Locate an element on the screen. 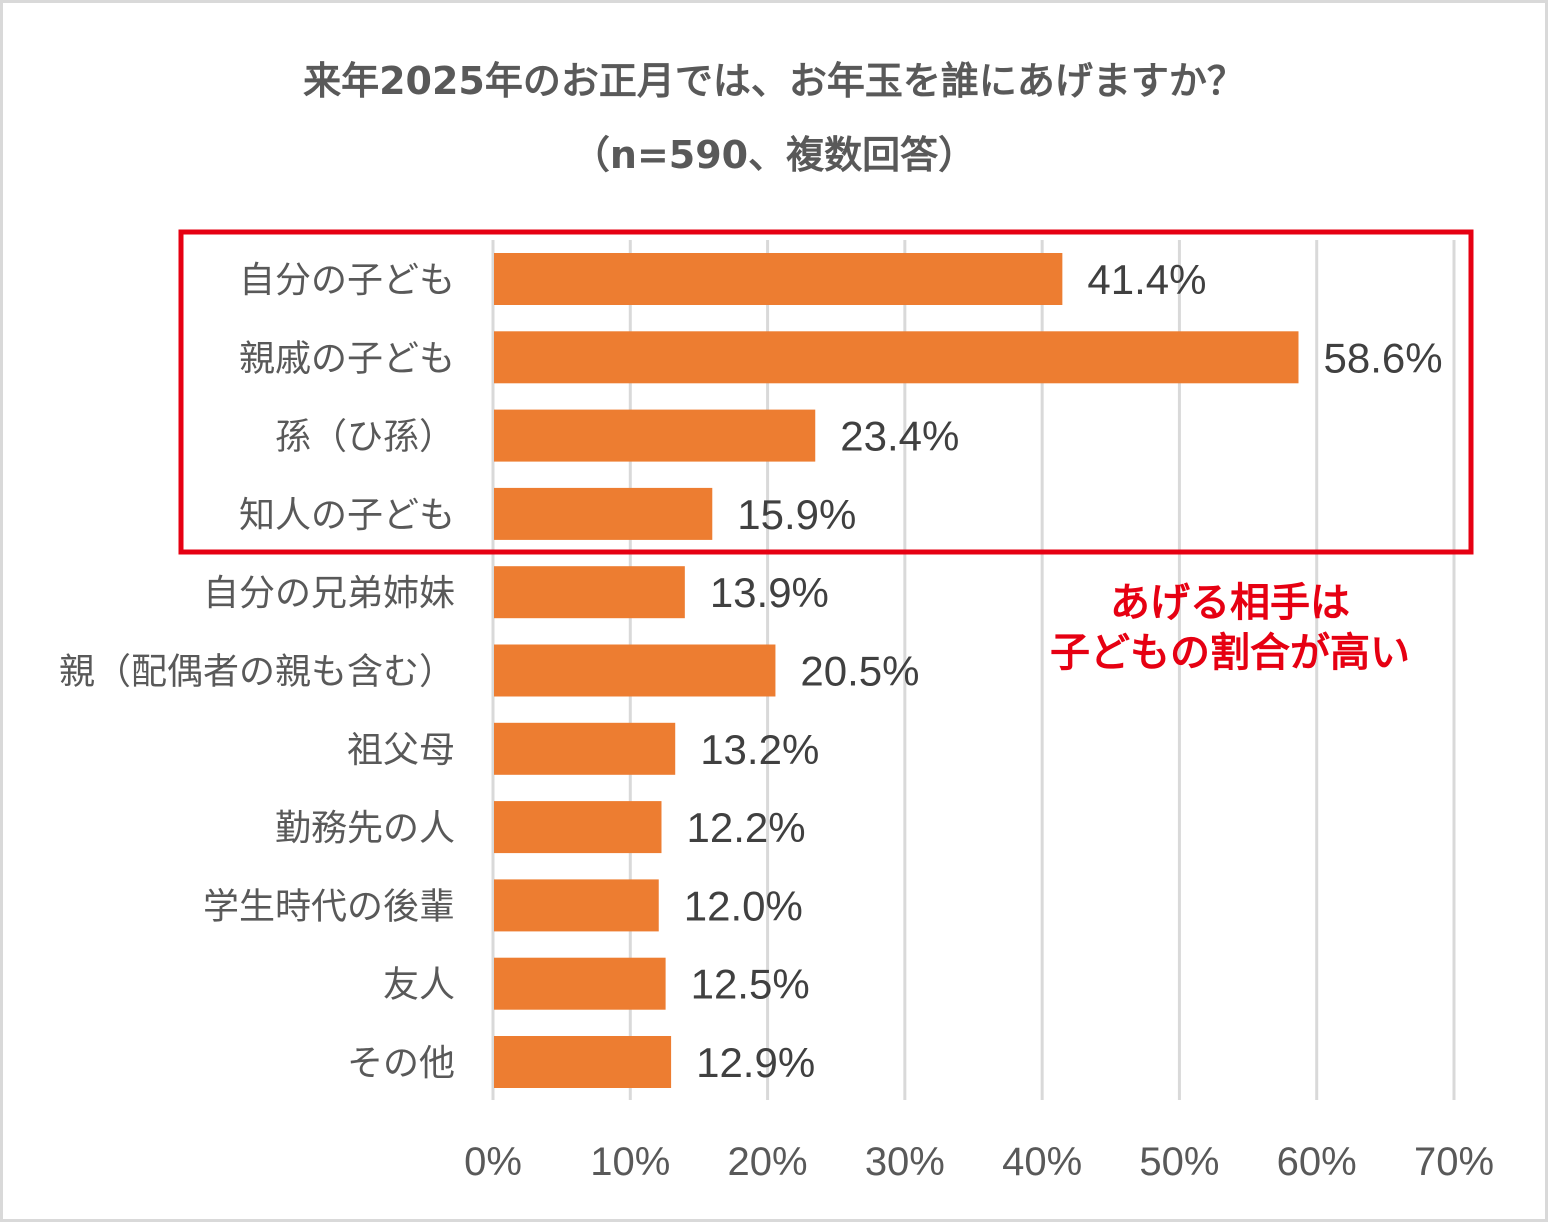 This screenshot has width=1548, height=1222. x-tick-label: 10% is located at coordinates (630, 1162).